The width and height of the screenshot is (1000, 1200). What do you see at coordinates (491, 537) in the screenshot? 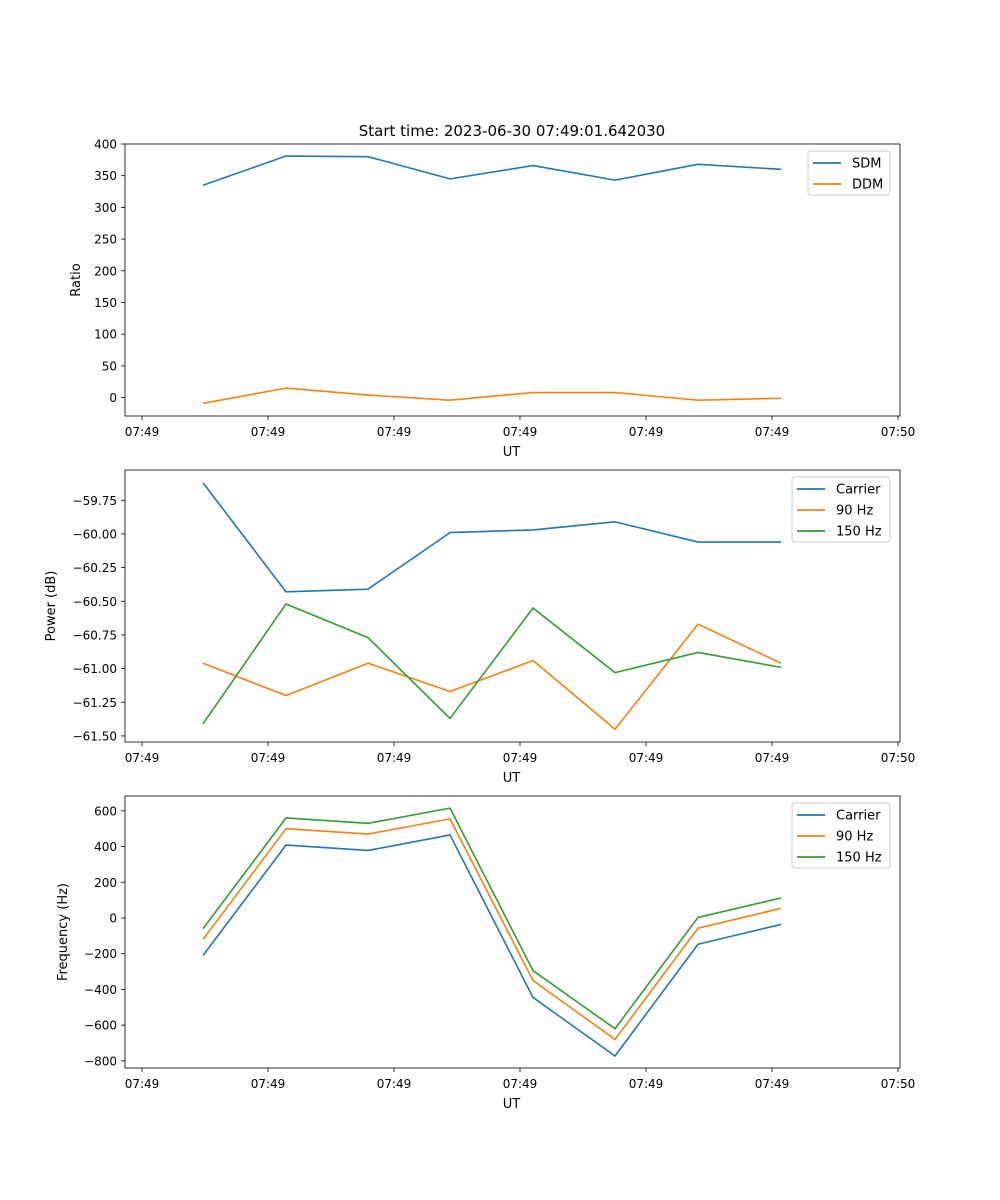
I see `chart2-series-carrier-line` at bounding box center [491, 537].